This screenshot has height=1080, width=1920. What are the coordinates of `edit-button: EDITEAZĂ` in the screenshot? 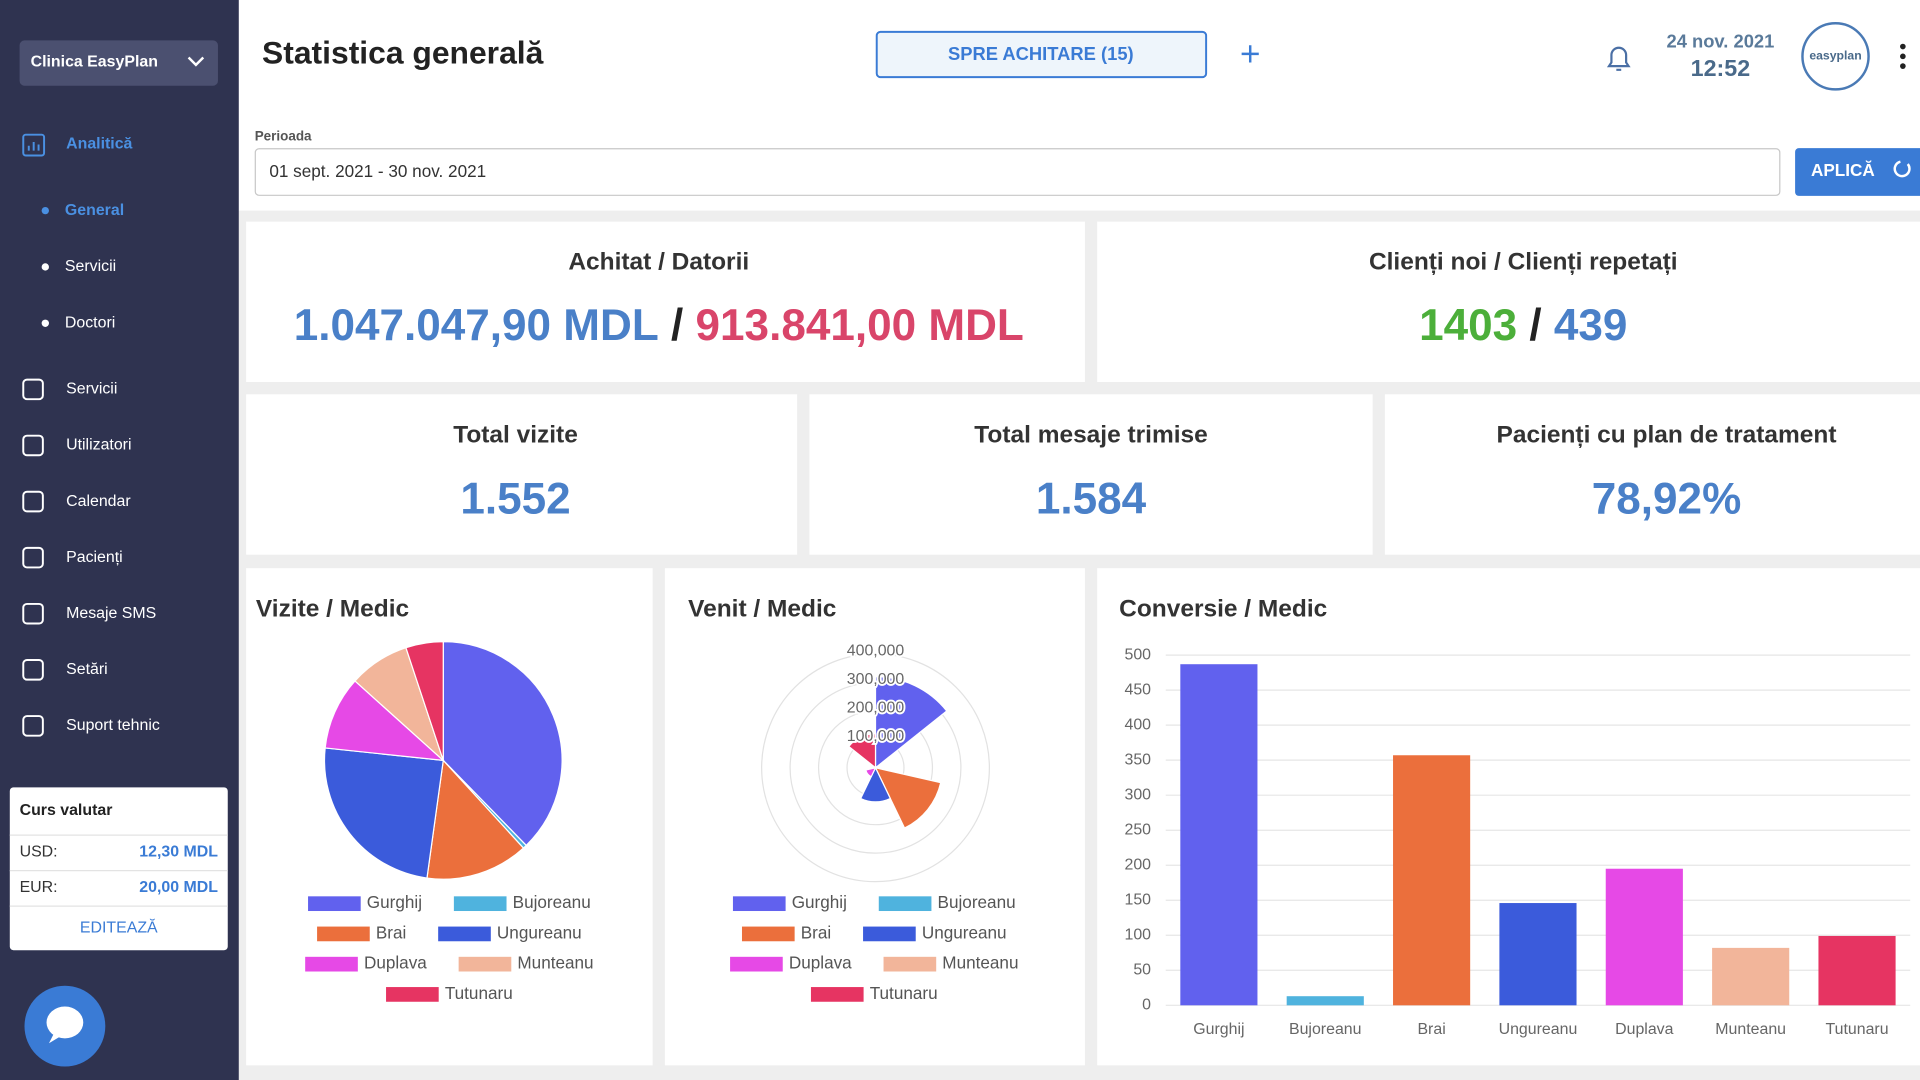 It's located at (119, 926).